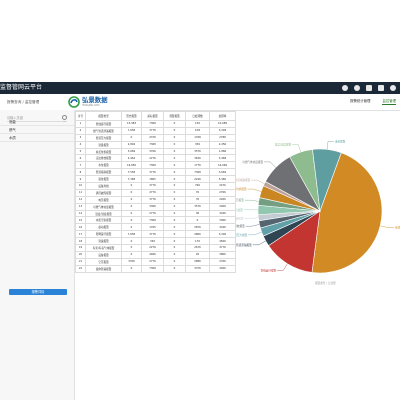 The width and height of the screenshot is (400, 400). I want to click on app-title: 监督管网云平台, so click(21, 87).